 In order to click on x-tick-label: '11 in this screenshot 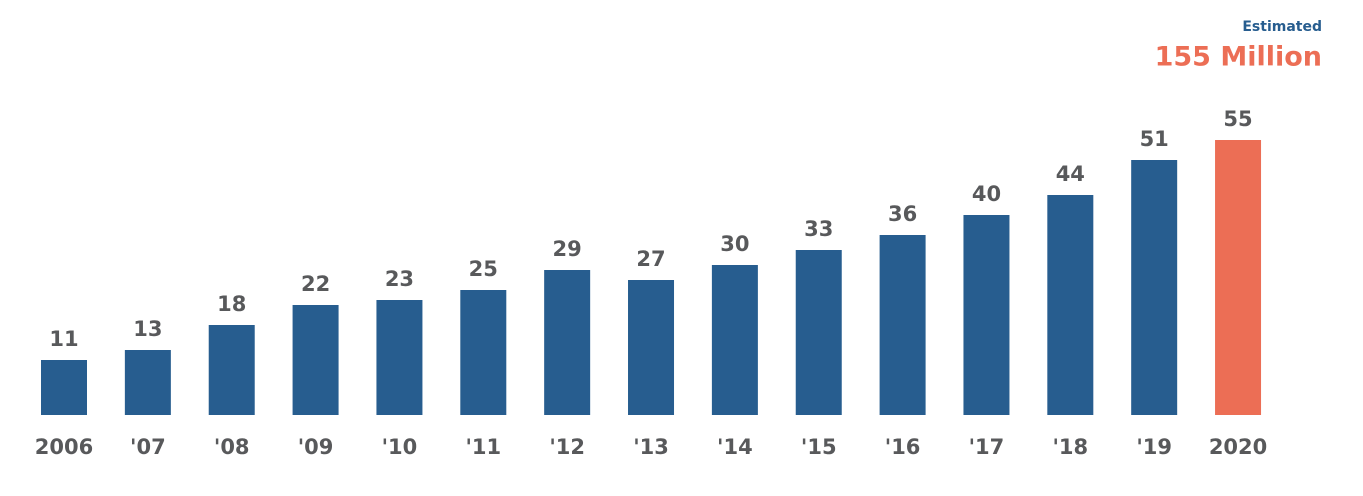, I will do `click(483, 447)`.